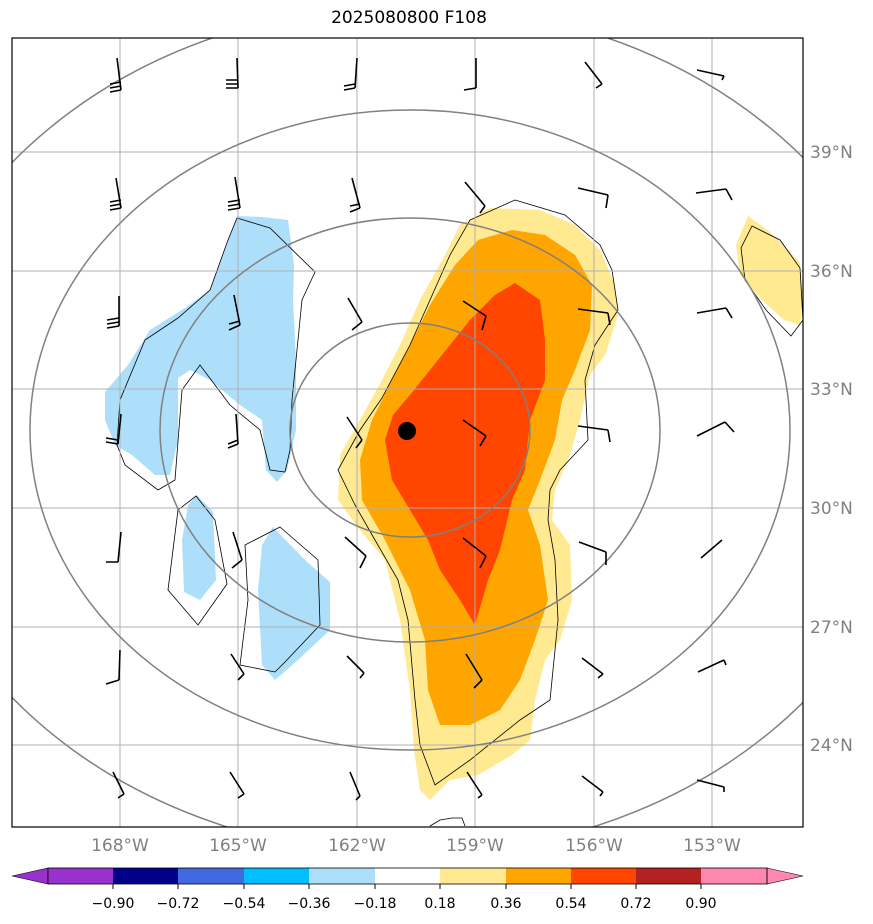 The height and width of the screenshot is (924, 873). Describe the element at coordinates (594, 846) in the screenshot. I see `lon-label: 156°W` at that location.